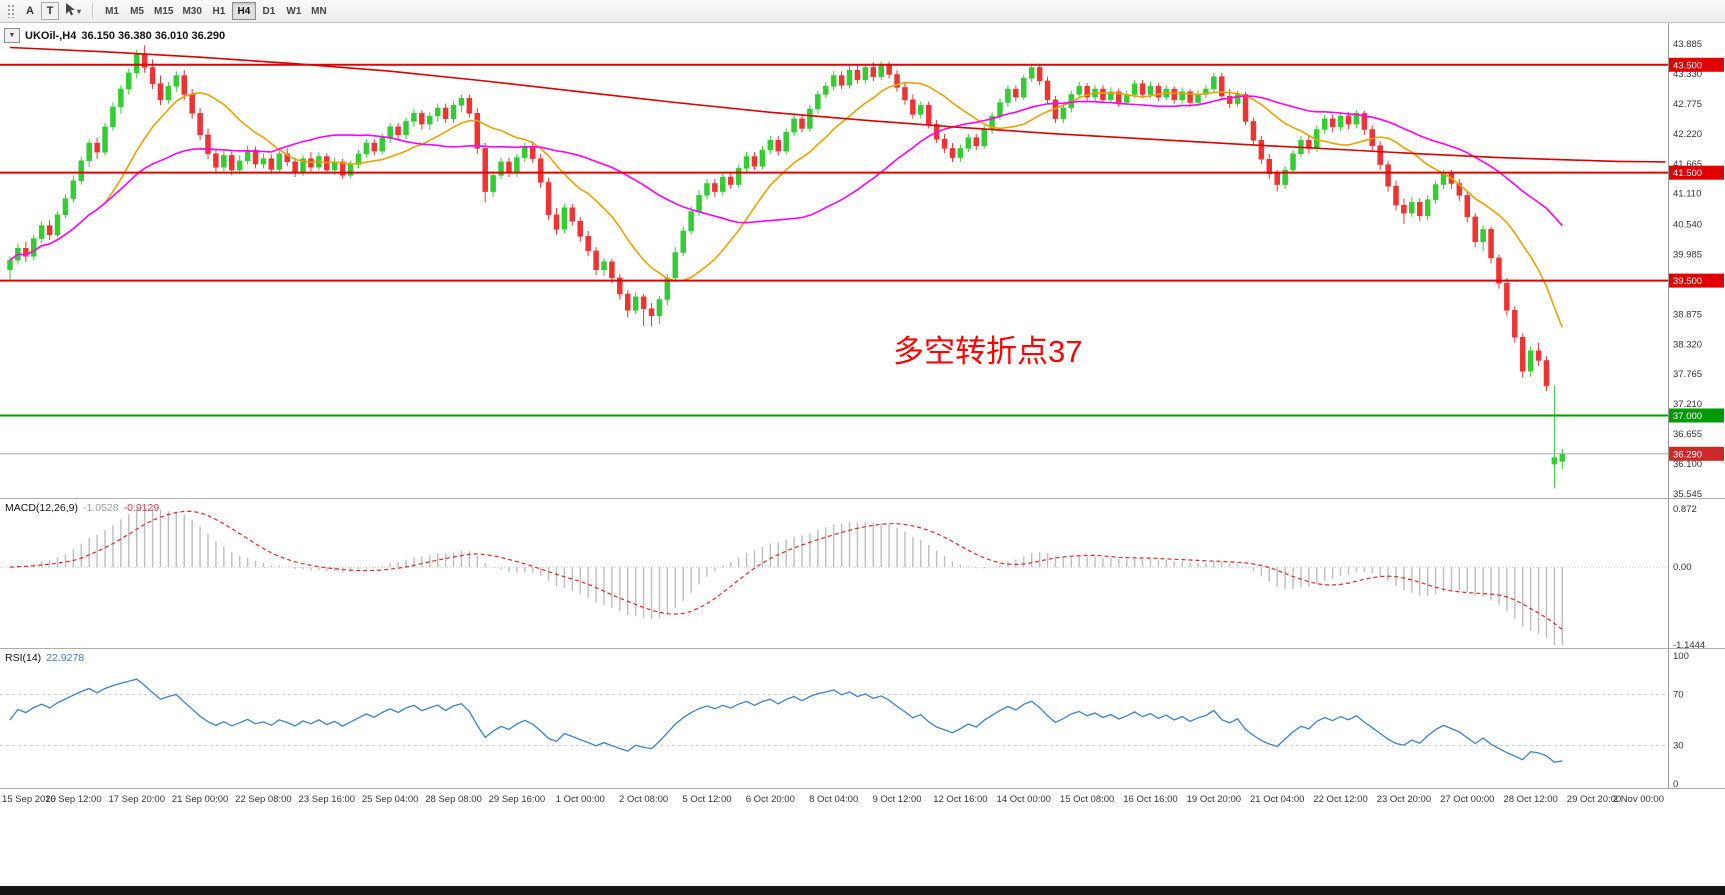  Describe the element at coordinates (1687, 416) in the screenshot. I see `svg-text: 37.000` at that location.